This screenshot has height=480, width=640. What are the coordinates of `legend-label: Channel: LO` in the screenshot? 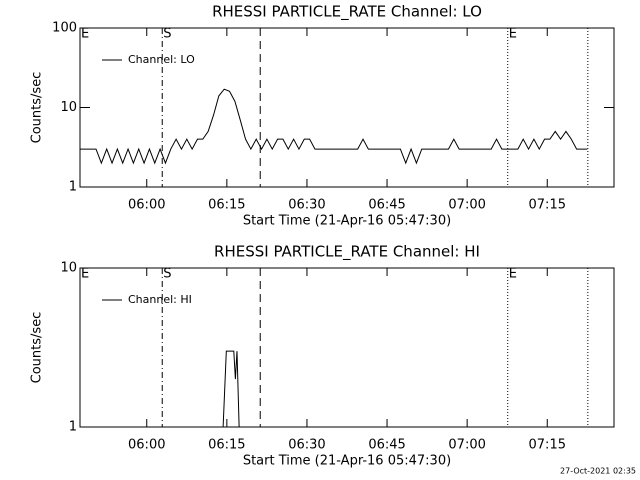 It's located at (161, 59).